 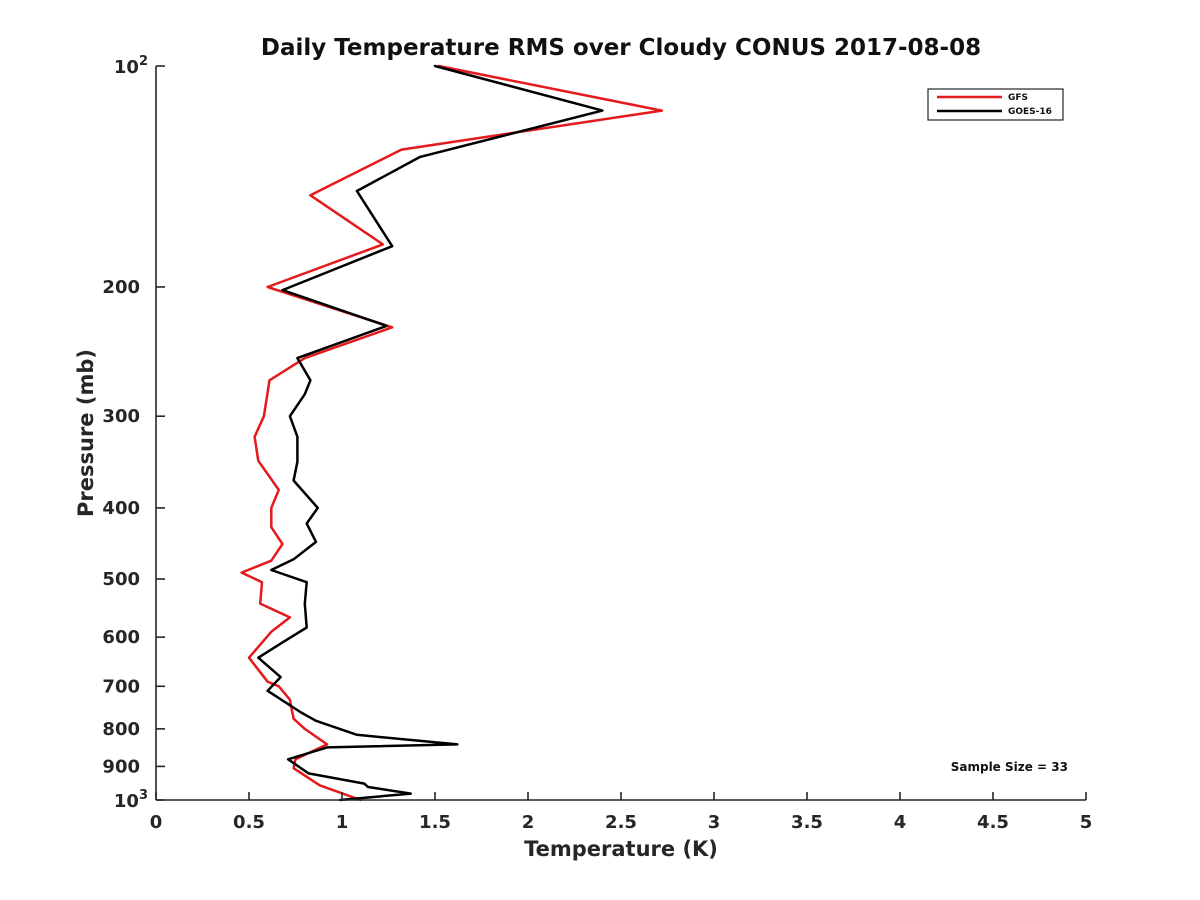 I want to click on y-tick-label: 200, so click(x=121, y=287).